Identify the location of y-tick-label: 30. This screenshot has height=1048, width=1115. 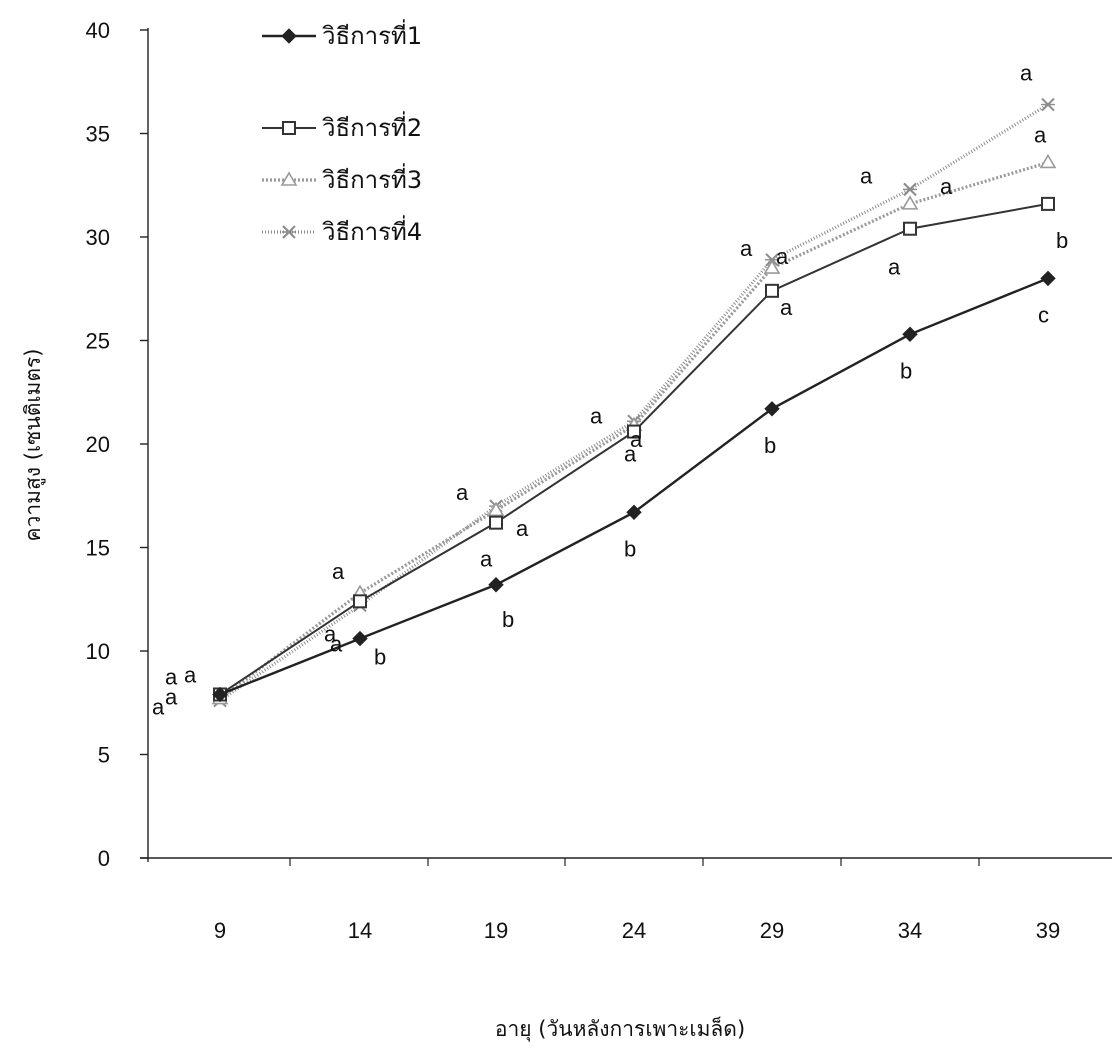
(98, 237).